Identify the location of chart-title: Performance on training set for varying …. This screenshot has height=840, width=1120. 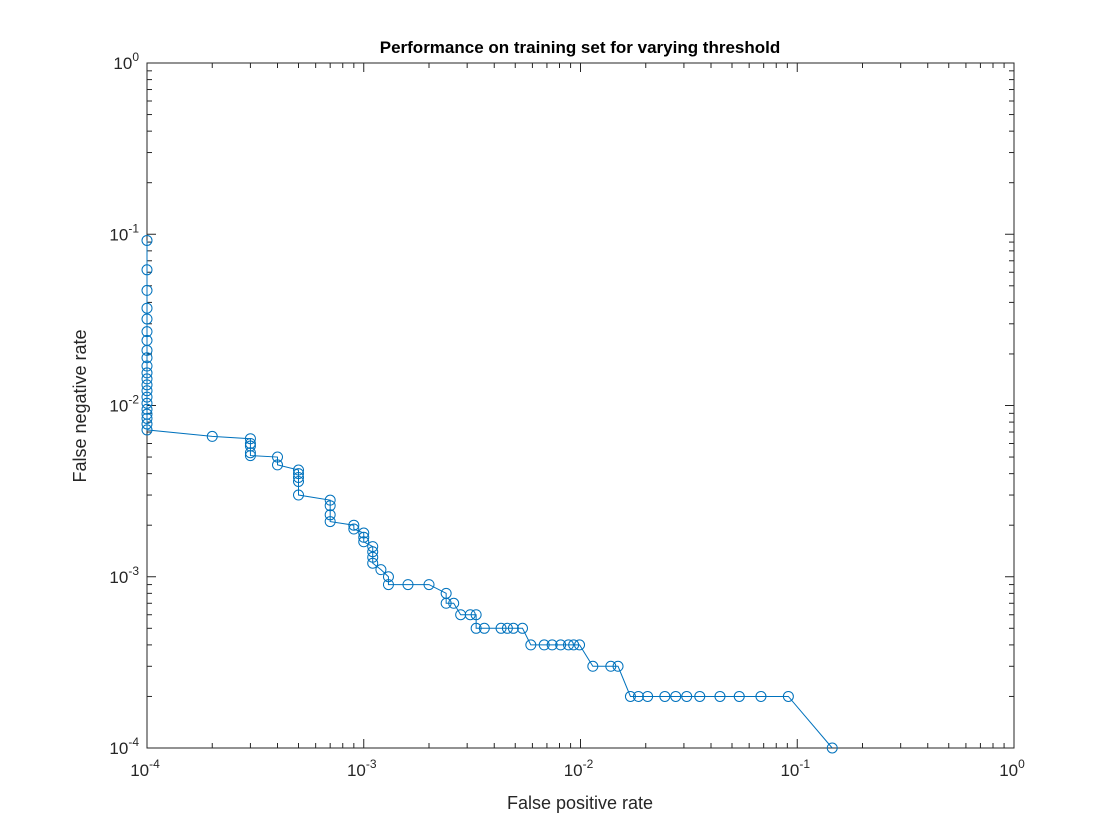
(580, 47).